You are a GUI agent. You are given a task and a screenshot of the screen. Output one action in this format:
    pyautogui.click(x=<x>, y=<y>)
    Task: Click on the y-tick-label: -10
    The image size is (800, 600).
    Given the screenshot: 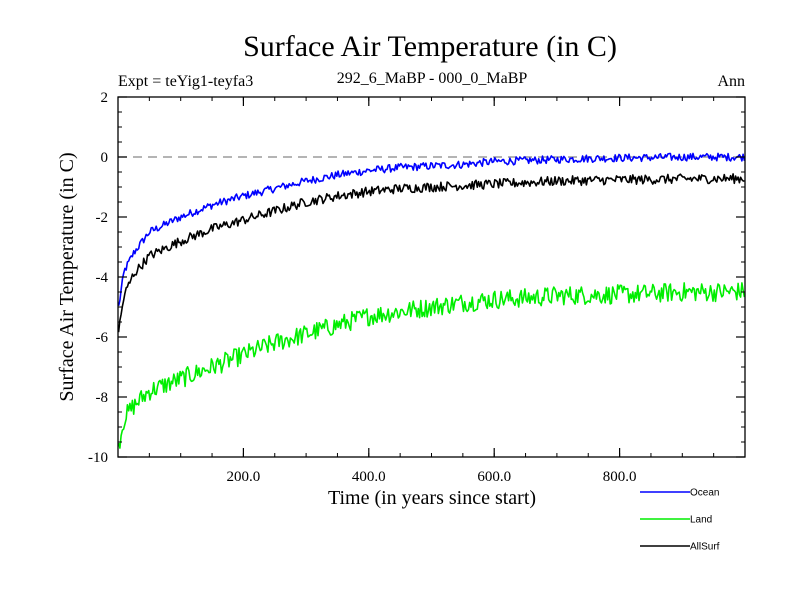 What is the action you would take?
    pyautogui.click(x=98, y=458)
    